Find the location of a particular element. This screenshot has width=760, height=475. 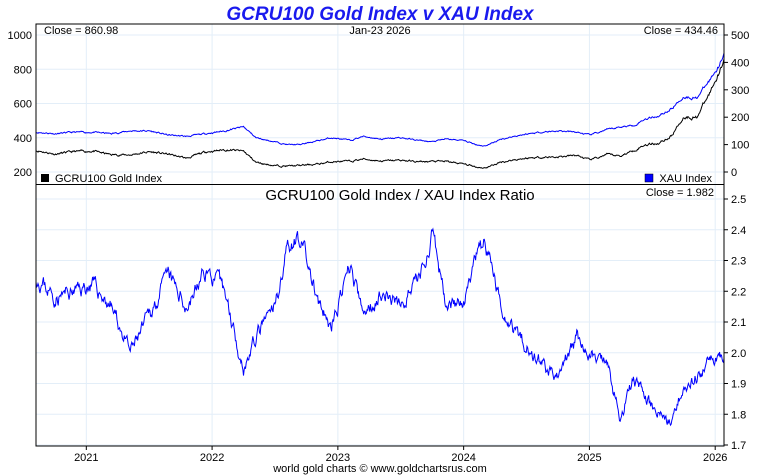

legend-gcru: GCRU100 Gold Index is located at coordinates (108, 179).